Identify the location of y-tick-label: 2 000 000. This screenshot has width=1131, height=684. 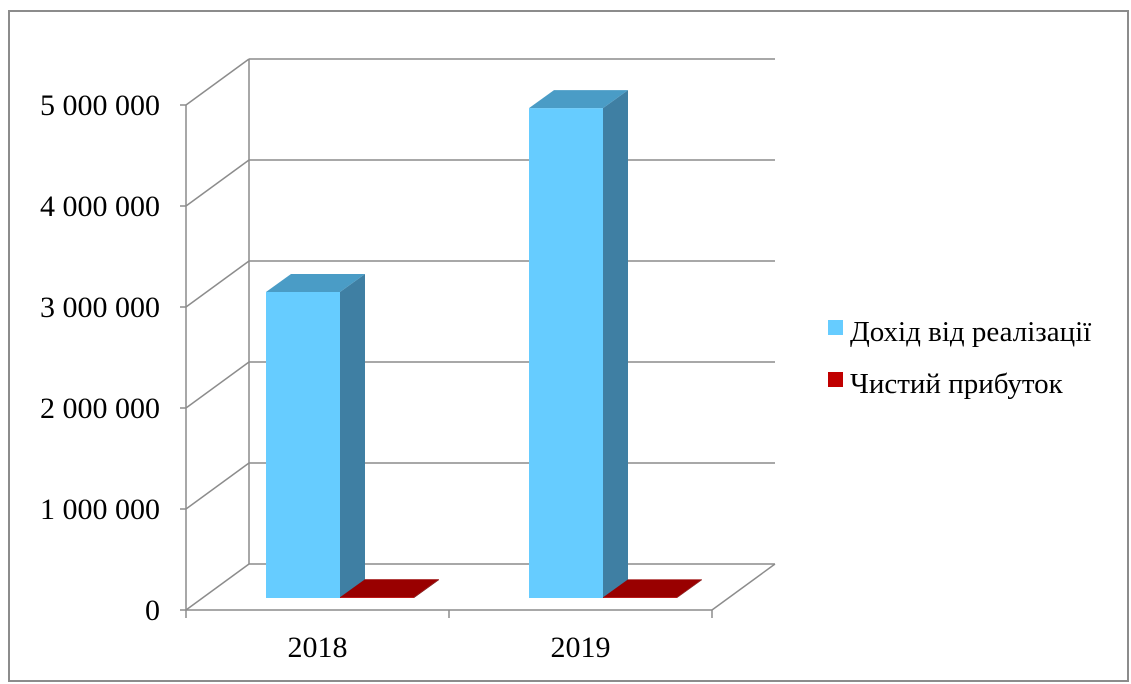
(100, 408).